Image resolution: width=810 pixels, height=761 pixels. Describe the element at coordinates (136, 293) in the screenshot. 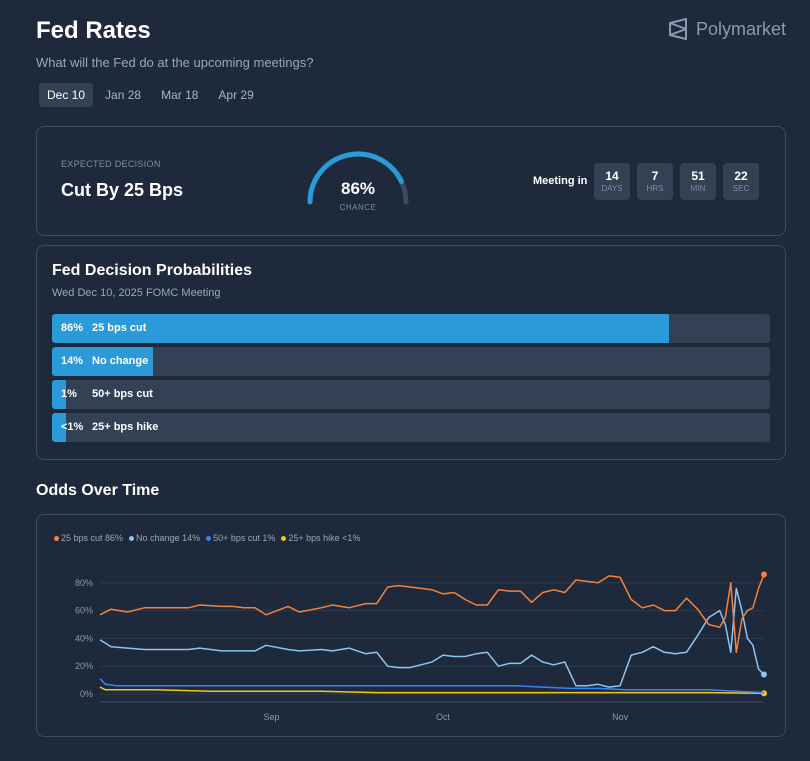

I see `probabilities-subtitle: Wed Dec 10, 2025 FOMC Meeting` at that location.